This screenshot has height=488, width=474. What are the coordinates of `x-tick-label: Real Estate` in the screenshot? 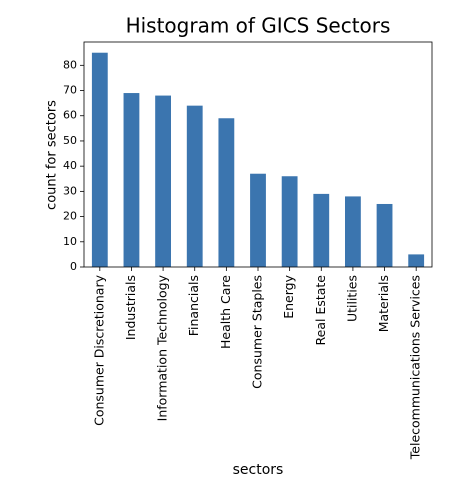 It's located at (320, 310).